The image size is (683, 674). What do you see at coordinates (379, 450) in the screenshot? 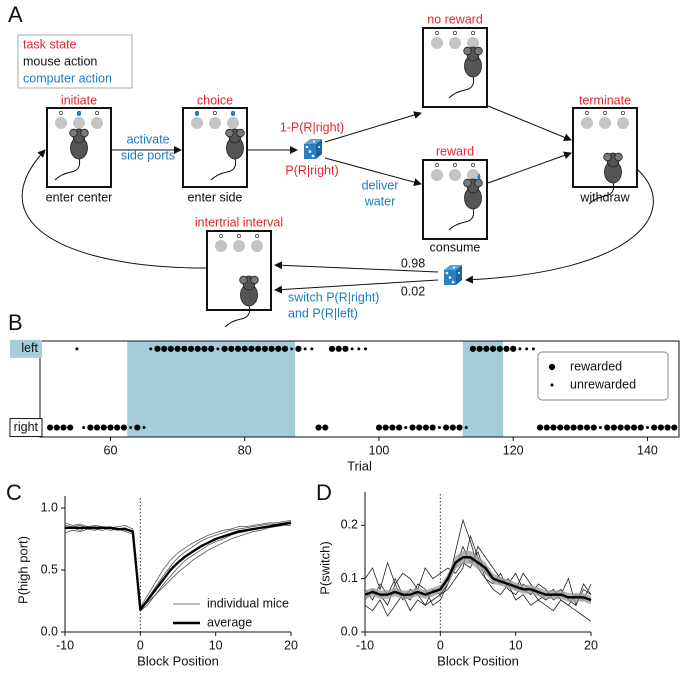
I see `x-tick-label: 100` at bounding box center [379, 450].